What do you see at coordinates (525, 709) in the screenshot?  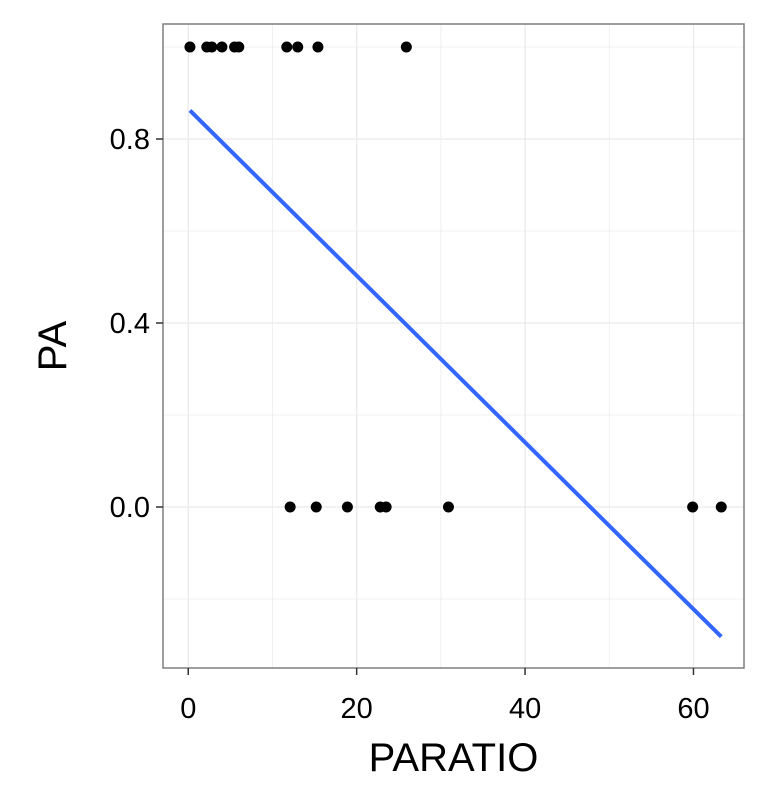 I see `x-tick-label: 40` at bounding box center [525, 709].